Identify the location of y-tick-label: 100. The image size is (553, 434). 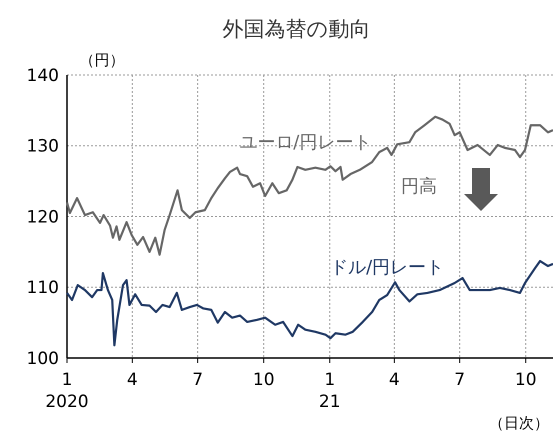
(42, 358).